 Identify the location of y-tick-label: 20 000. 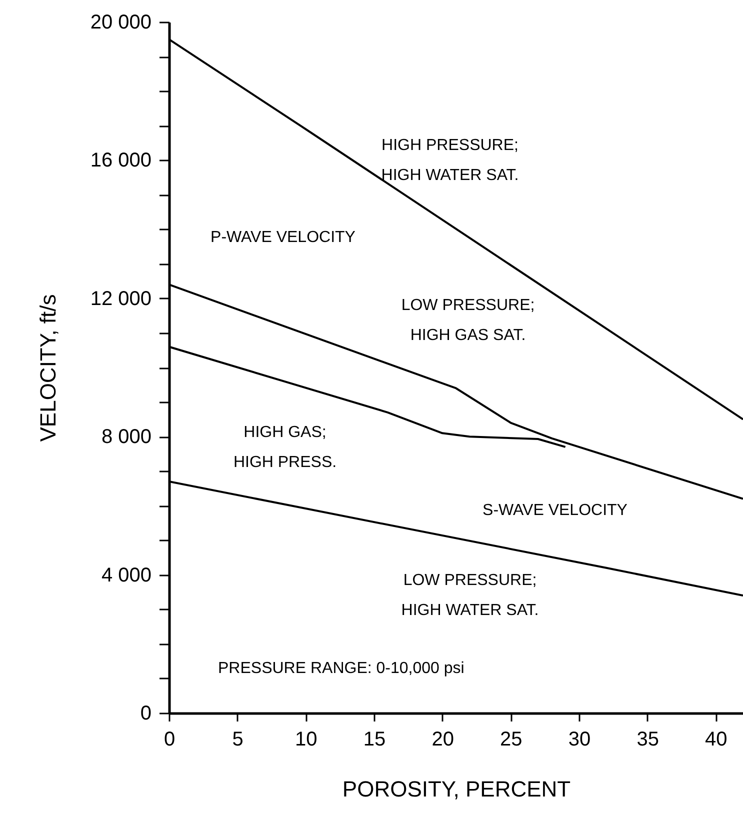
(121, 23).